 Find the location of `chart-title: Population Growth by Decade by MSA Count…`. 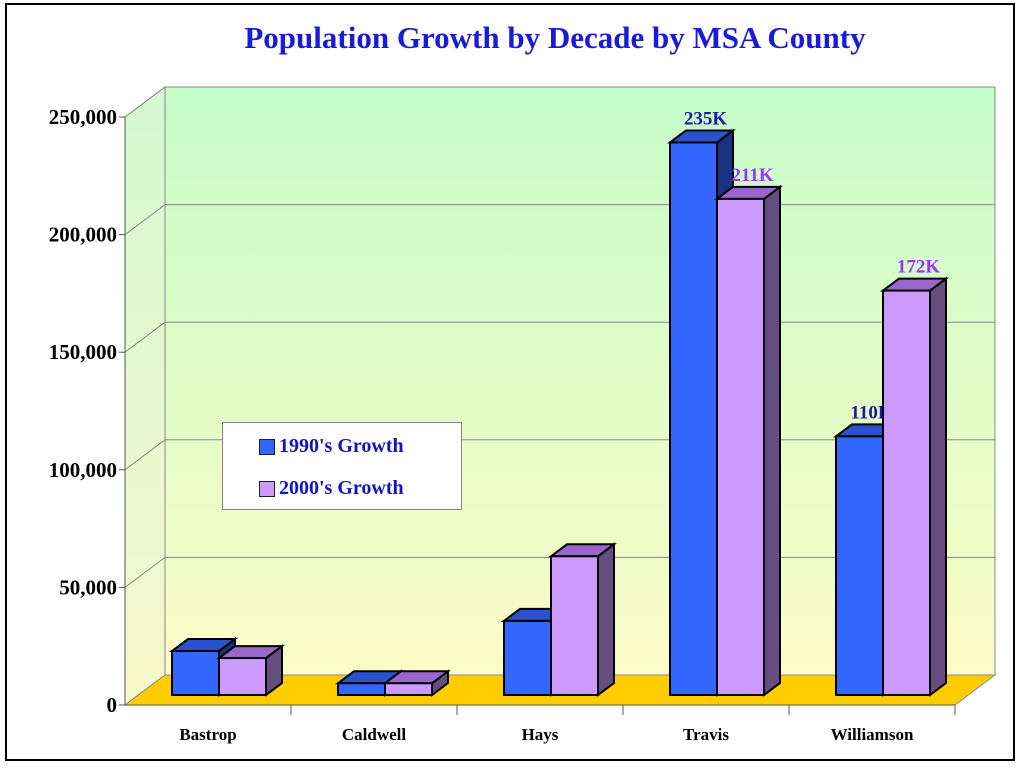

chart-title: Population Growth by Decade by MSA Count… is located at coordinates (555, 37).